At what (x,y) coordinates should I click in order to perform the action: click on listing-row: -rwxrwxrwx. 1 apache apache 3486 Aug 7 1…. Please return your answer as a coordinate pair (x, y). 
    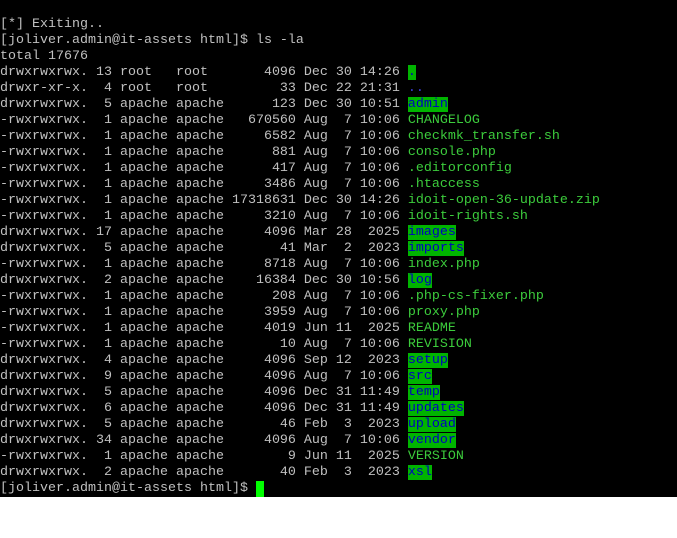
    Looking at the image, I should click on (300, 185).